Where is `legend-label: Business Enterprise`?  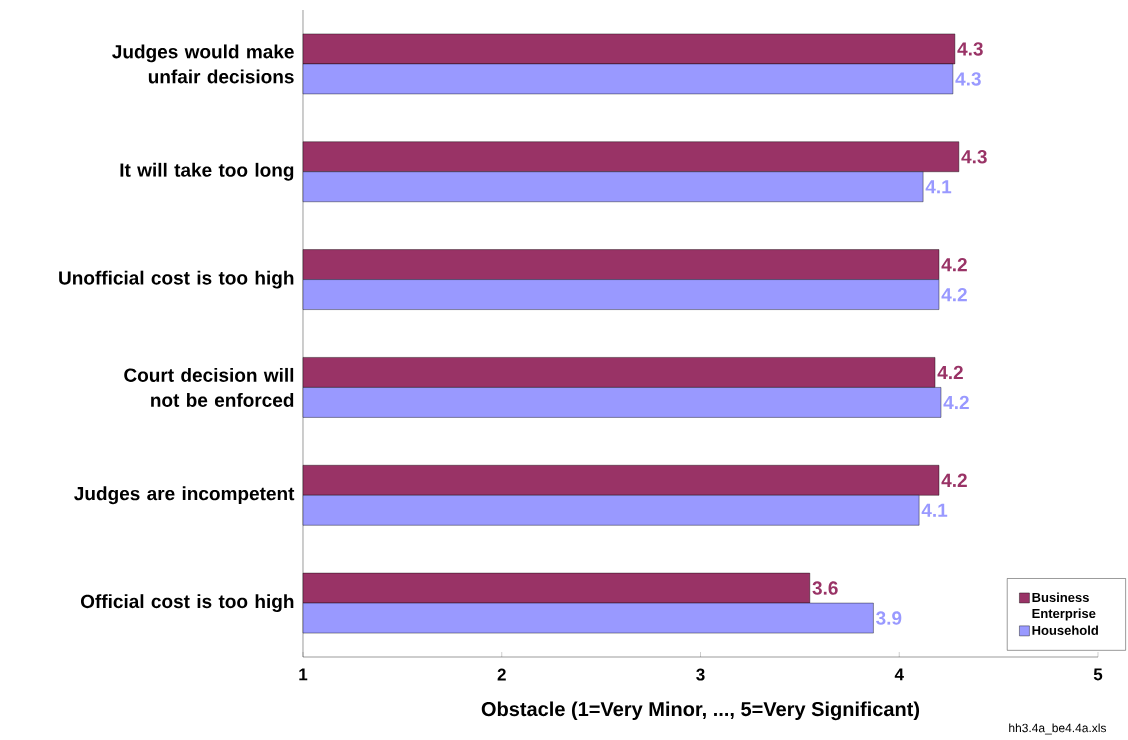
legend-label: Business Enterprise is located at coordinates (1064, 606).